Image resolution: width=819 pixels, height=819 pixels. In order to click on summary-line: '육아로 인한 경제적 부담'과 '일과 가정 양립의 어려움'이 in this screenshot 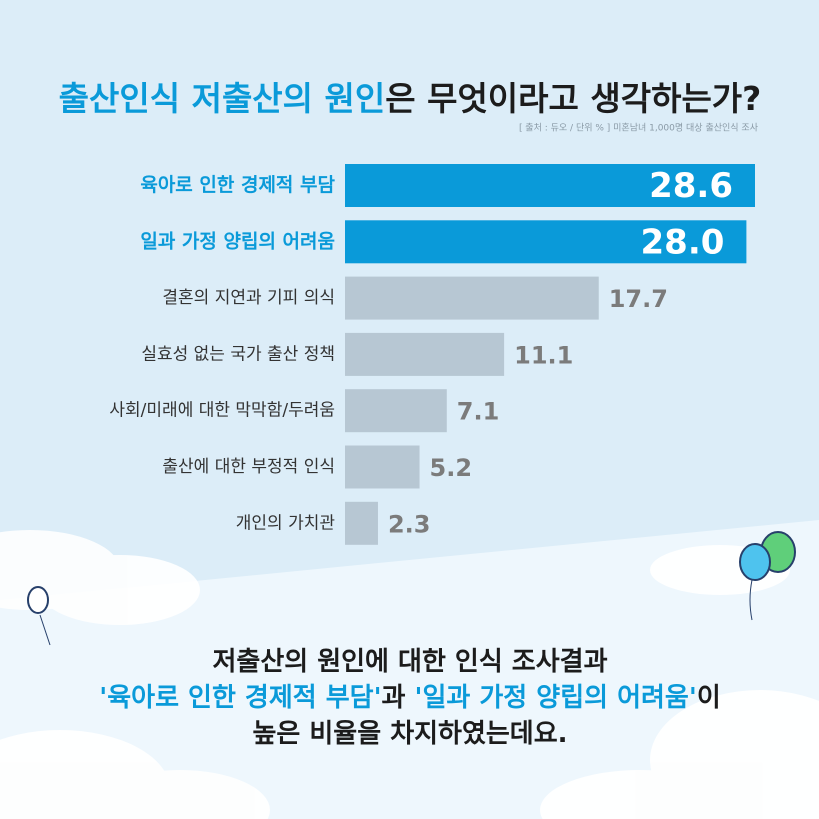, I will do `click(409, 698)`.